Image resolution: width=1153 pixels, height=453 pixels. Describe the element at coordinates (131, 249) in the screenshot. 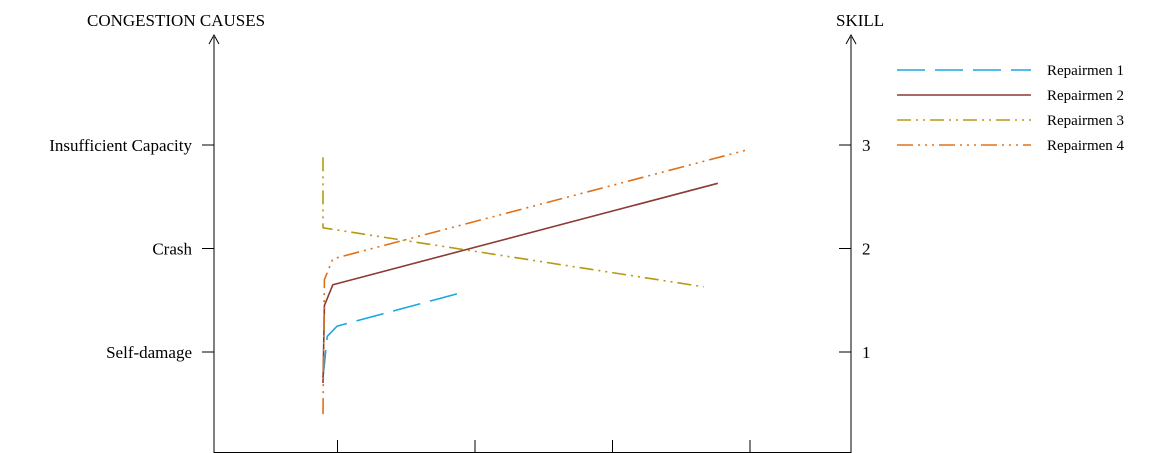

I see `left-axis-ticks: Self-damage Crash Insufficient Capacity` at that location.